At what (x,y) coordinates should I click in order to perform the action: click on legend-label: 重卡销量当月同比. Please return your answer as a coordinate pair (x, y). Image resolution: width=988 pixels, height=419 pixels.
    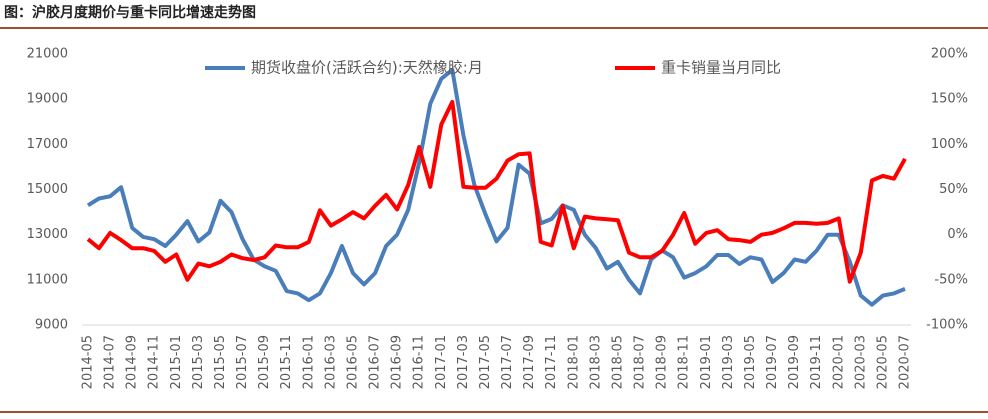
    Looking at the image, I should click on (721, 68).